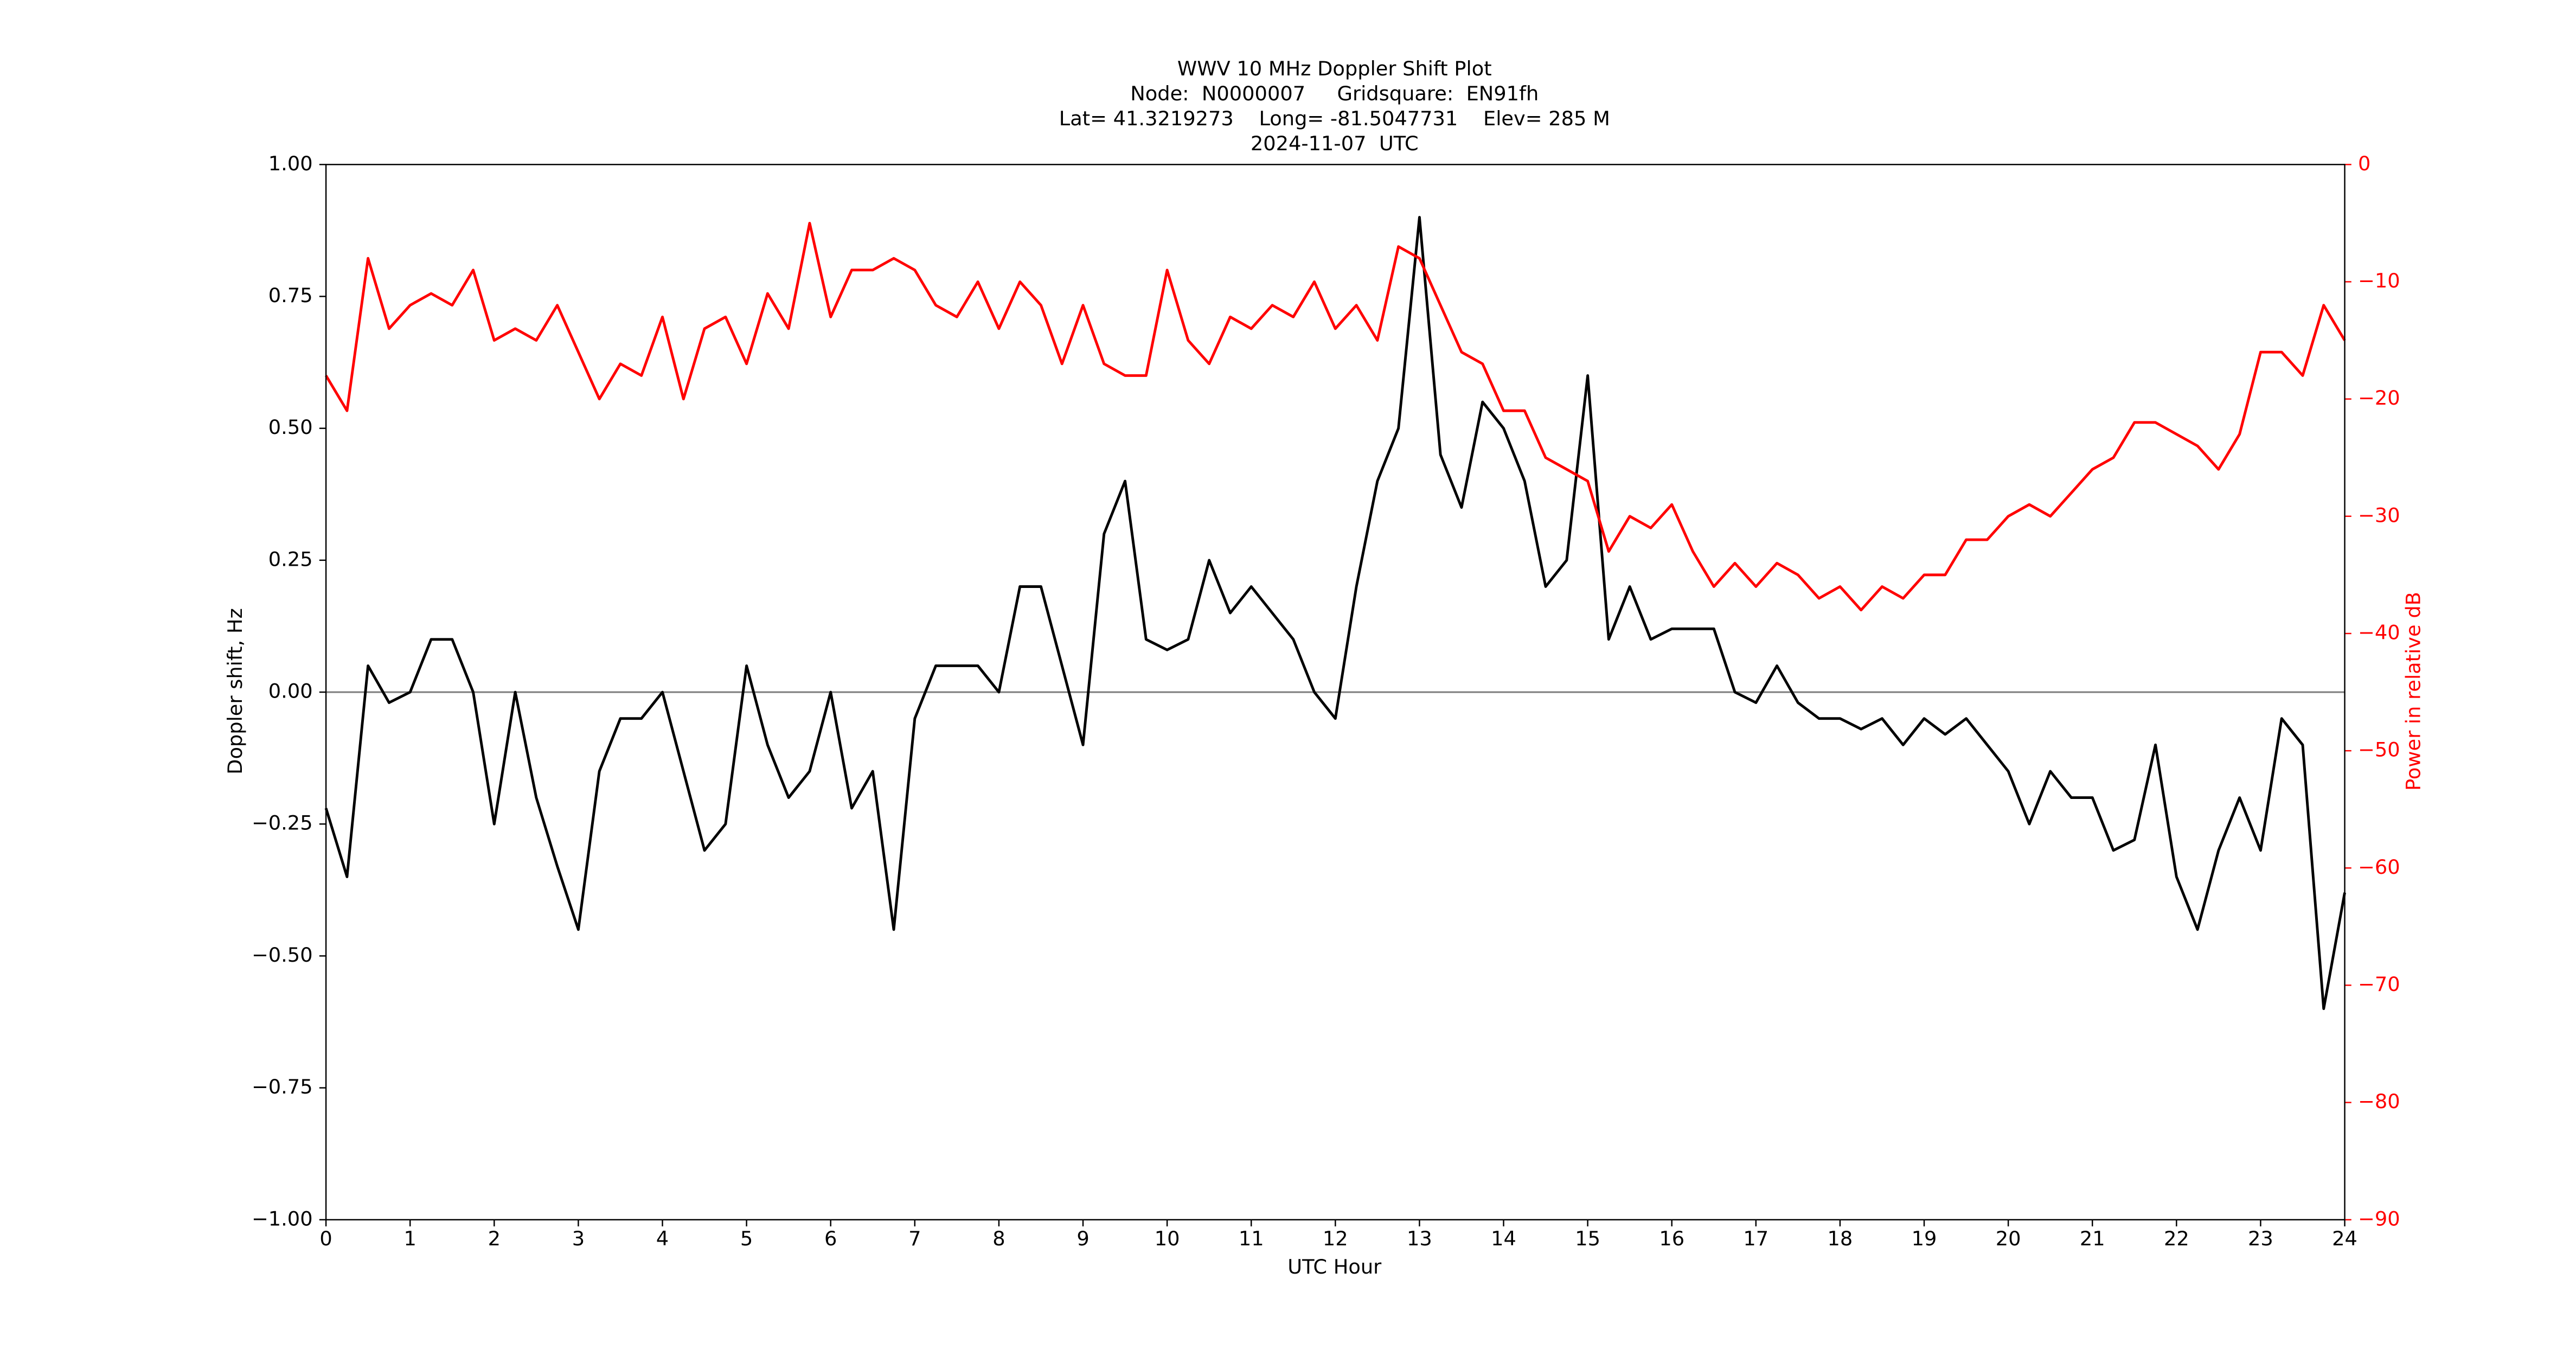  What do you see at coordinates (2379, 1101) in the screenshot?
I see `y2-tick-label: −80` at bounding box center [2379, 1101].